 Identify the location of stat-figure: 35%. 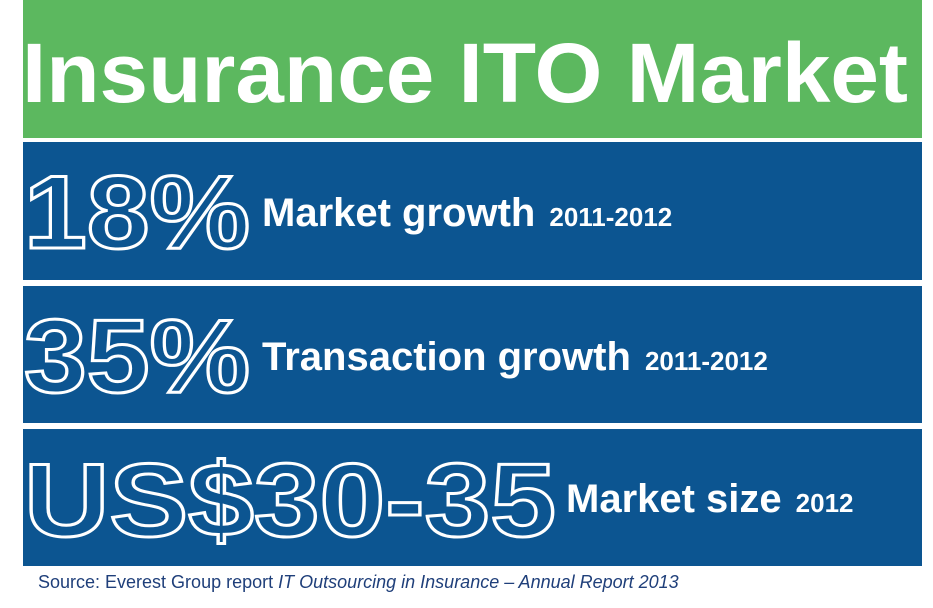
(137, 357).